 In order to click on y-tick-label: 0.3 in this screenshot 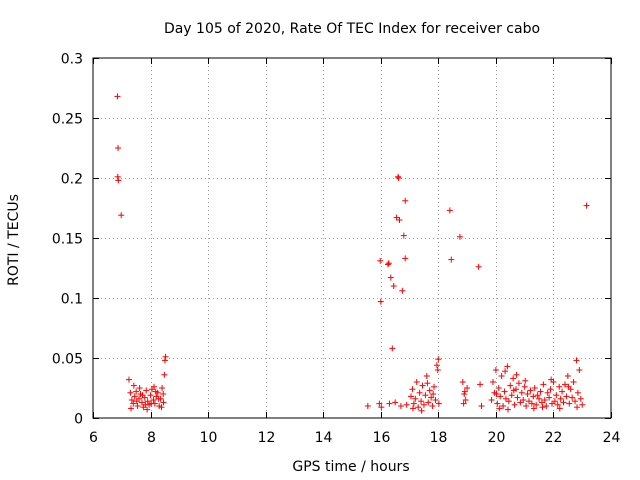, I will do `click(72, 60)`.